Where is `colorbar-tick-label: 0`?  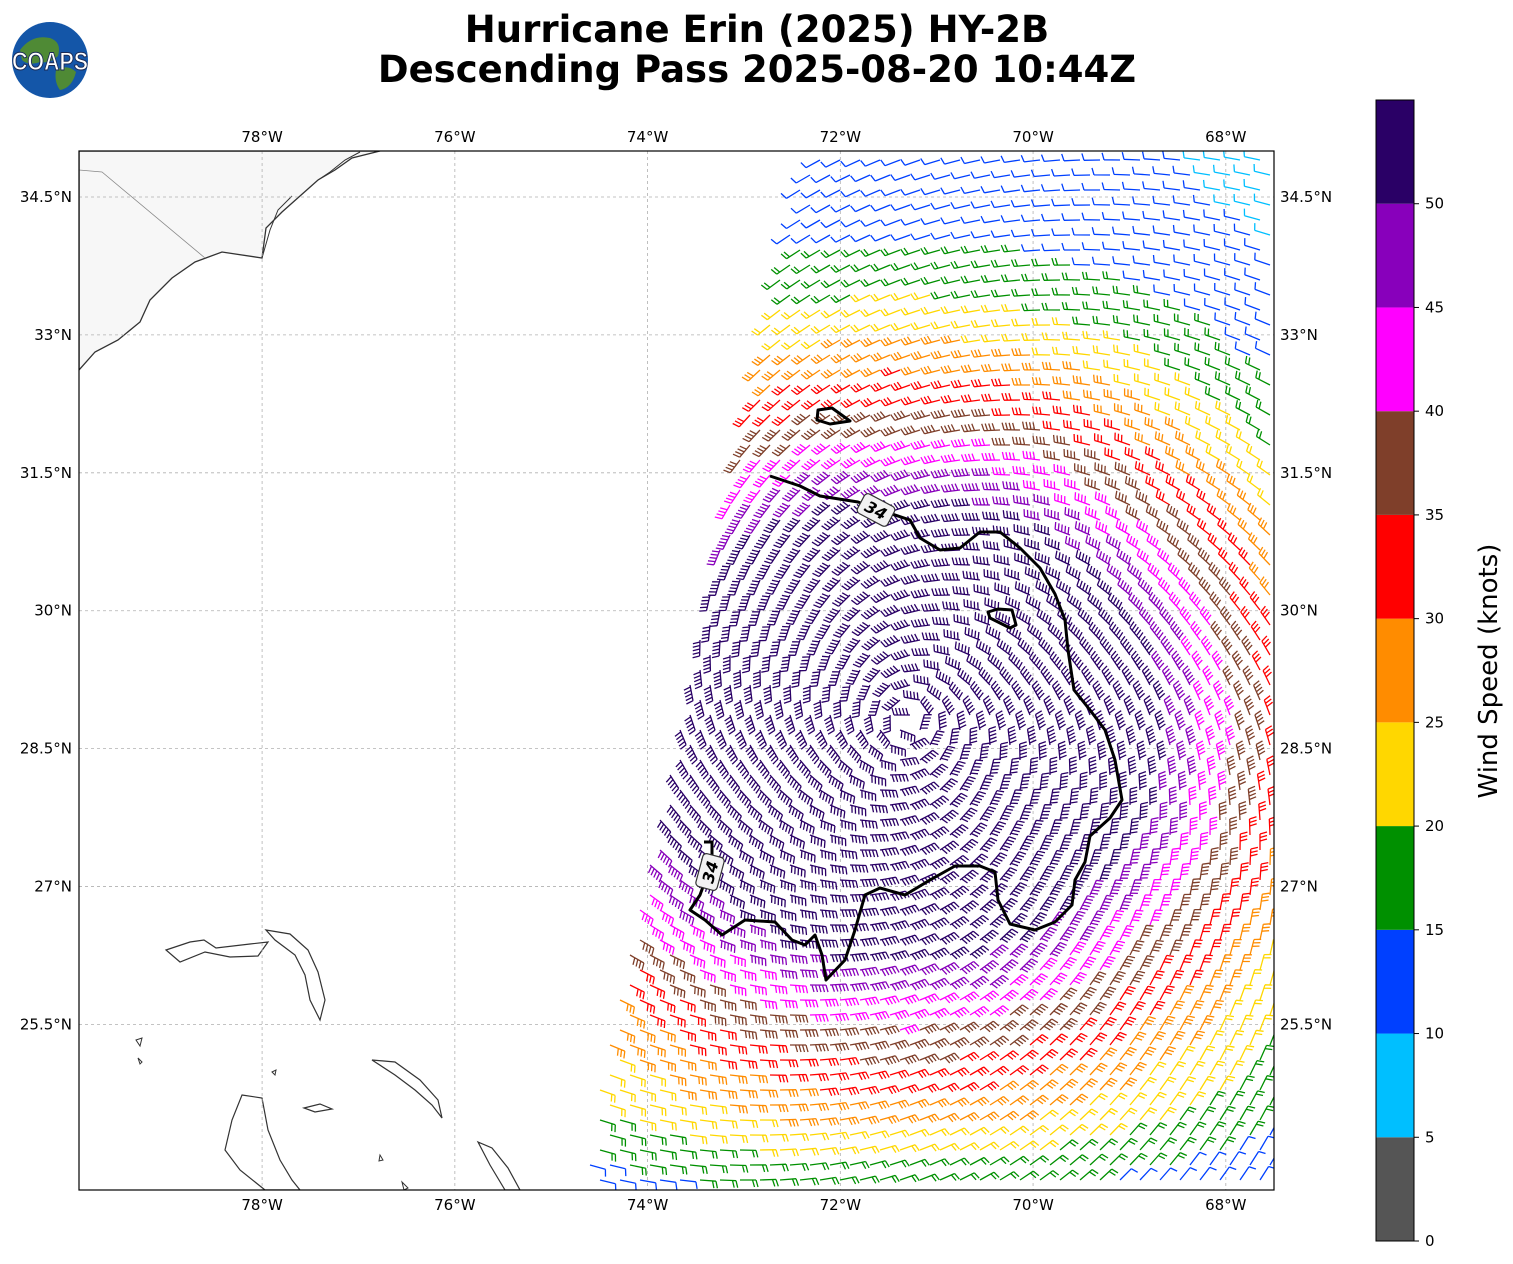 colorbar-tick-label: 0 is located at coordinates (1430, 1241).